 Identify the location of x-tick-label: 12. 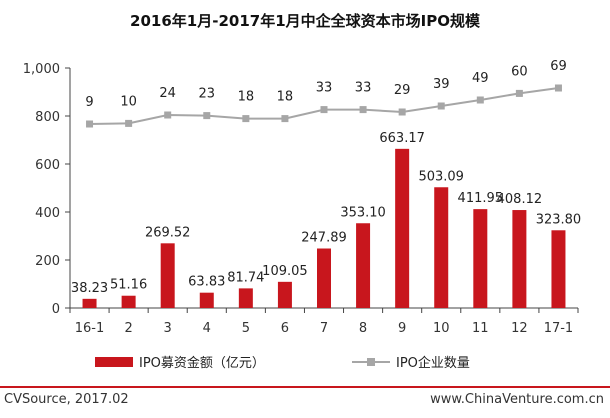
(519, 328).